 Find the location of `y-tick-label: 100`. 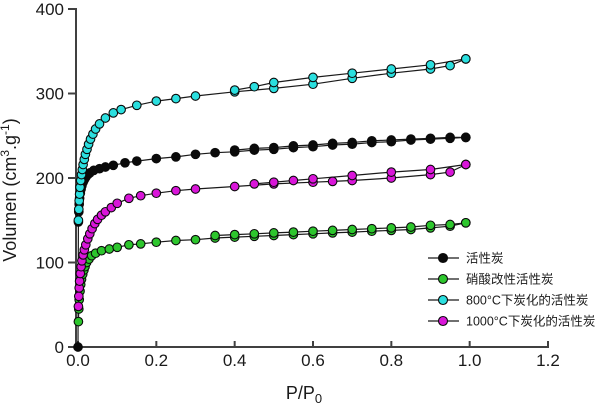

y-tick-label: 100 is located at coordinates (50, 263).